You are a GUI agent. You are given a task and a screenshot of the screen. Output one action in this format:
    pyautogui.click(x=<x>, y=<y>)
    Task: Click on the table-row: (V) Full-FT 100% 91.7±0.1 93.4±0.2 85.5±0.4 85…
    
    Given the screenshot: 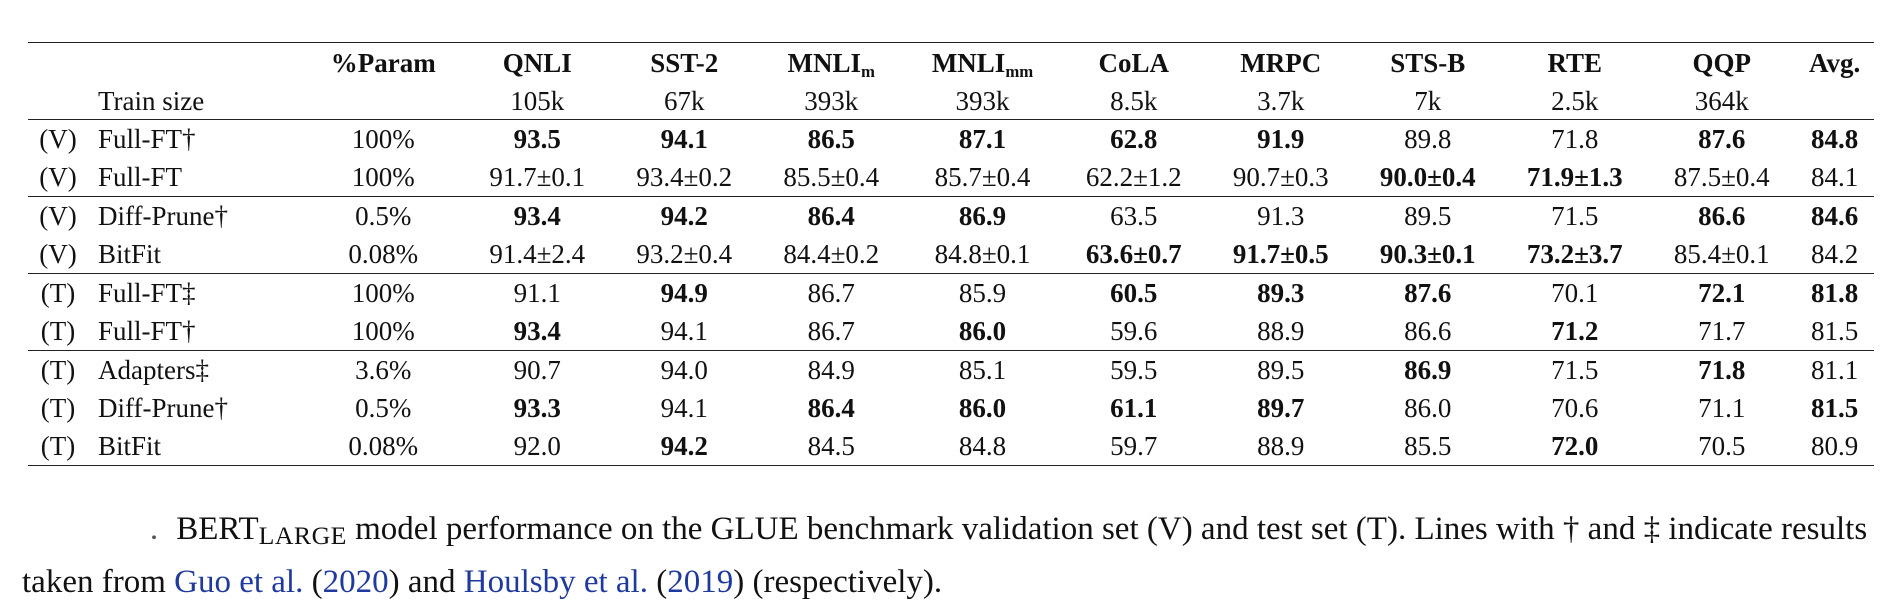 What is the action you would take?
    pyautogui.click(x=951, y=177)
    